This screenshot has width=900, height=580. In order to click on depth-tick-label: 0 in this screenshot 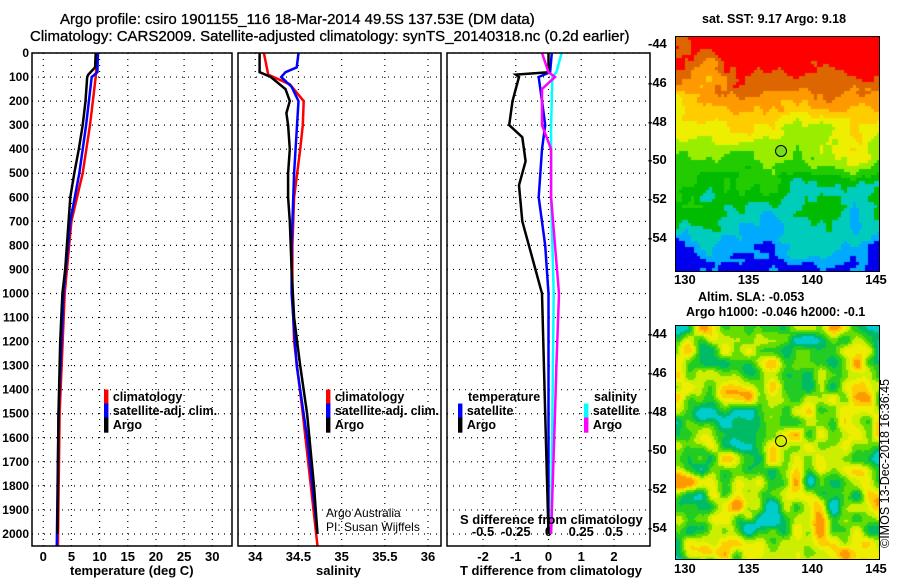, I will do `click(25, 53)`.